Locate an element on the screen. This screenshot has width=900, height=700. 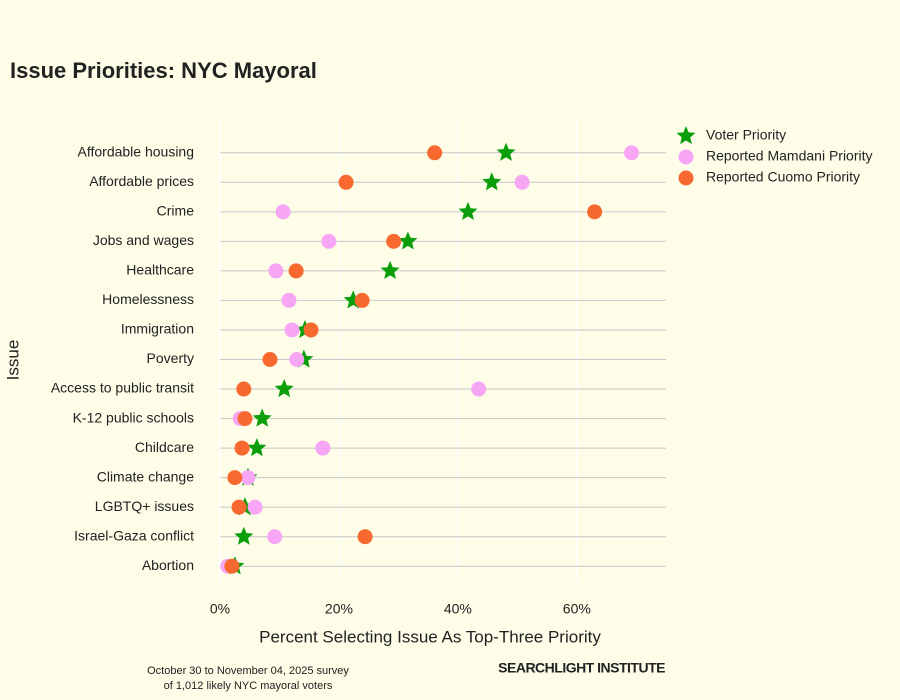
chart-title: Issue Priorities: NYC Mayoral is located at coordinates (163, 70).